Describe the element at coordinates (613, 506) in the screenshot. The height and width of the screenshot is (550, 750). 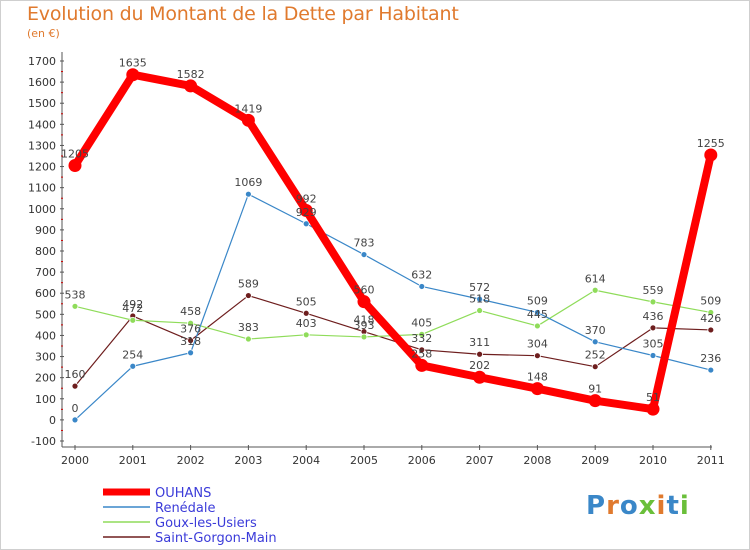
I see `logo-letter: r` at that location.